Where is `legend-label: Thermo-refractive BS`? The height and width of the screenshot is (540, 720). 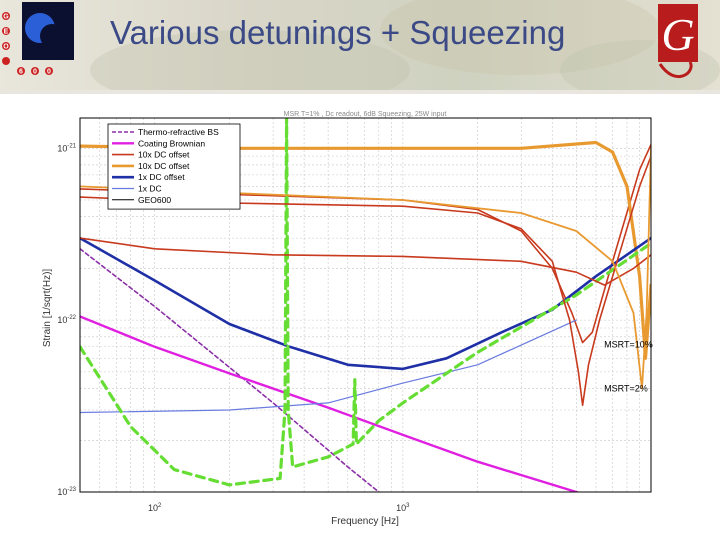
legend-label: Thermo-refractive BS is located at coordinates (178, 132).